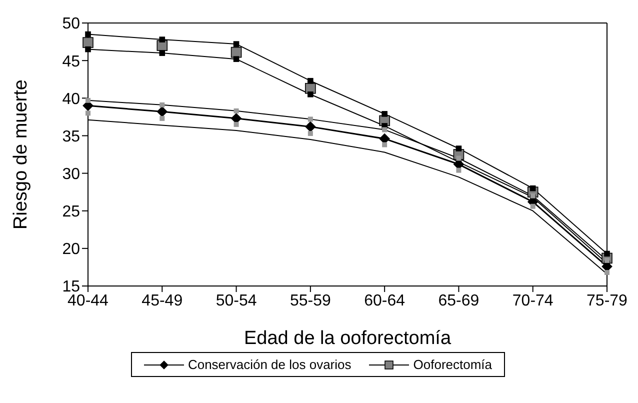  I want to click on y-tick-label: 30, so click(71, 174).